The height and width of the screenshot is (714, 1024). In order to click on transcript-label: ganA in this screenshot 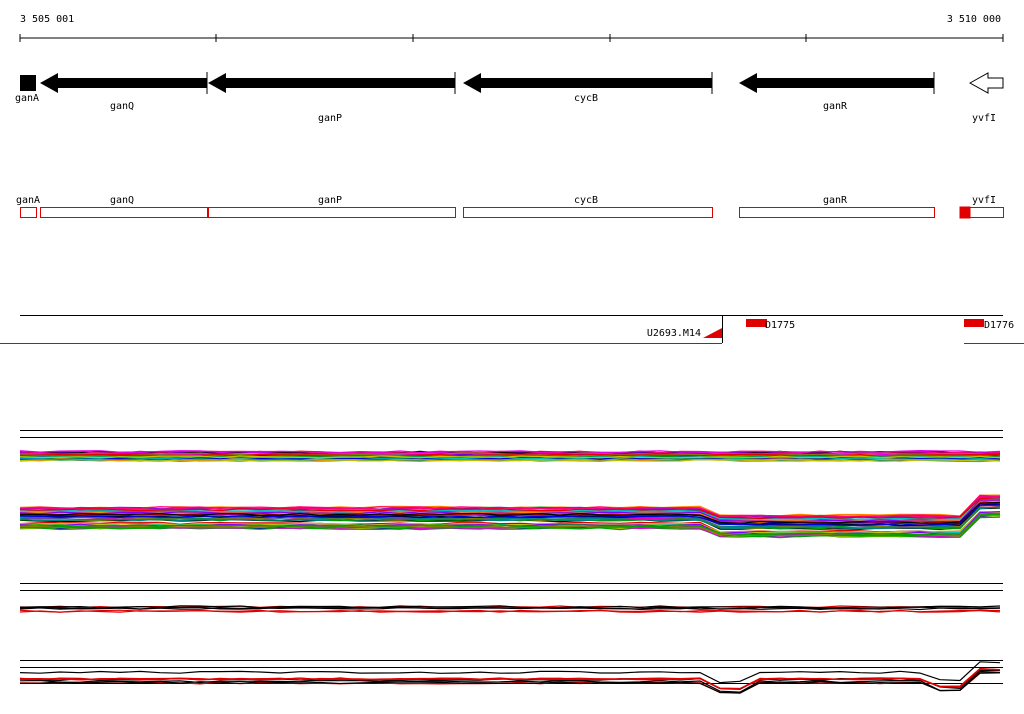, I will do `click(28, 200)`.